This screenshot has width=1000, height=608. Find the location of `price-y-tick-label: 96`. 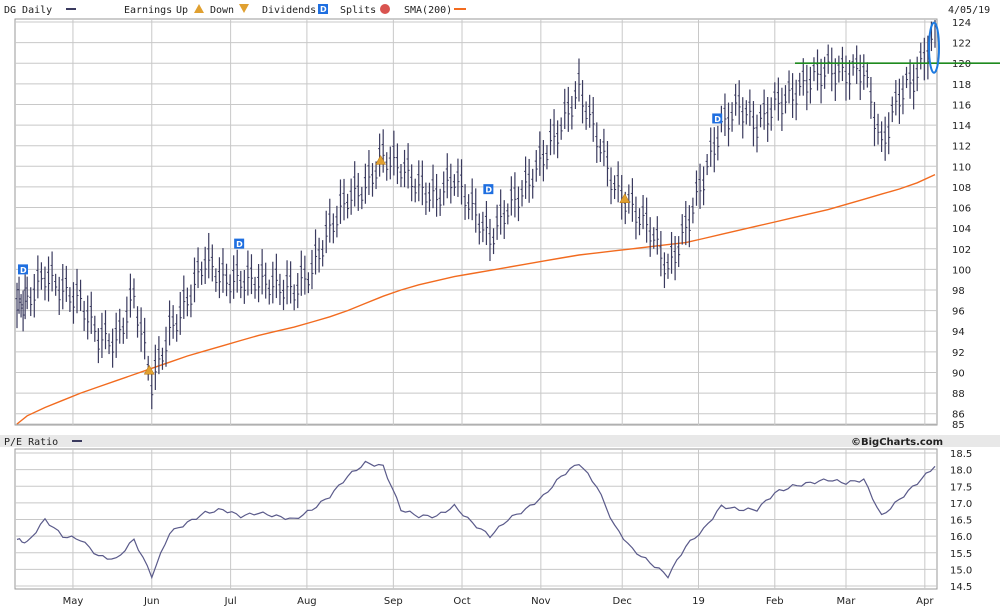

price-y-tick-label: 96 is located at coordinates (958, 312).